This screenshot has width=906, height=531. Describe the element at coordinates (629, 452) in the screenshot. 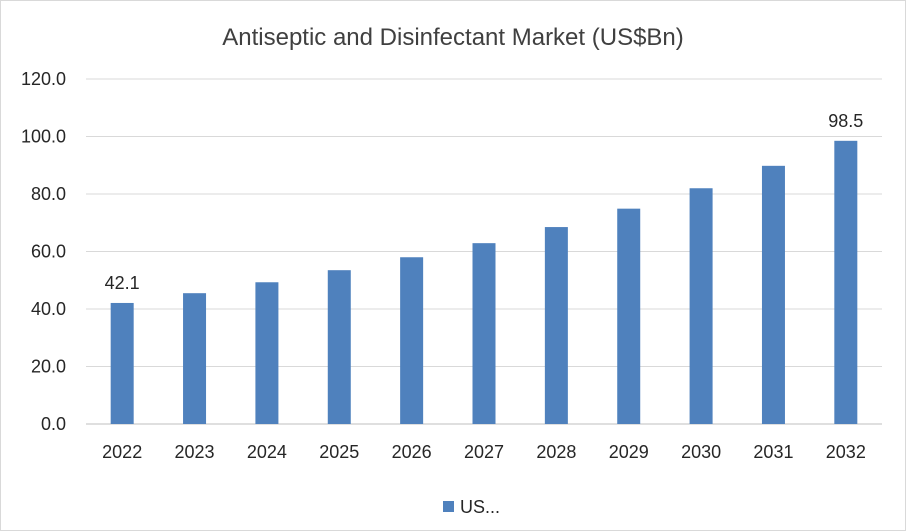

I see `x-tick-label: 2029` at that location.